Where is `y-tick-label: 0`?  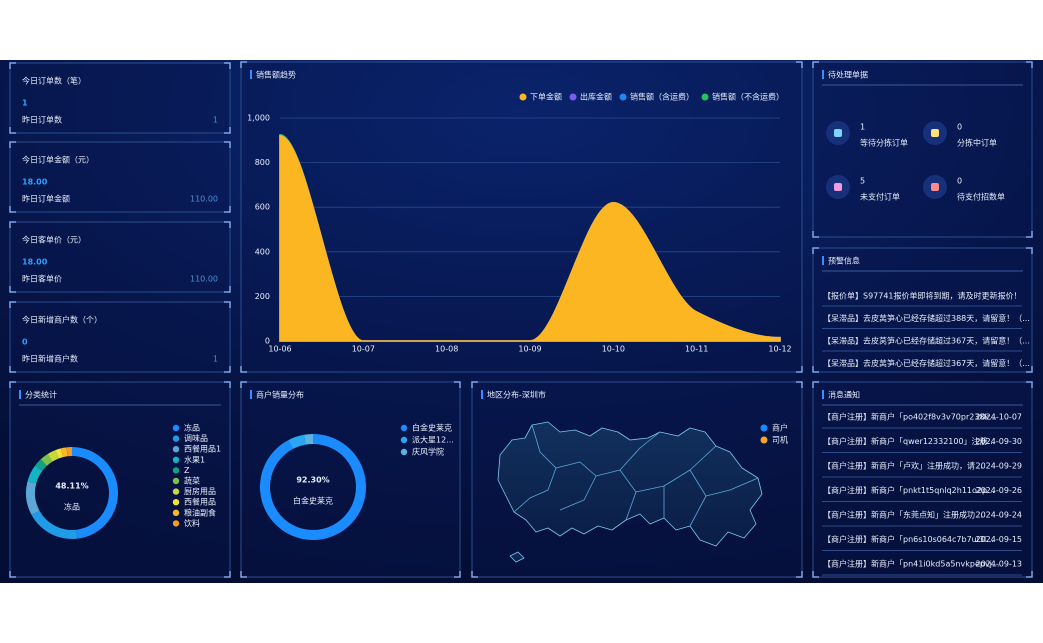
y-tick-label: 0 is located at coordinates (267, 341).